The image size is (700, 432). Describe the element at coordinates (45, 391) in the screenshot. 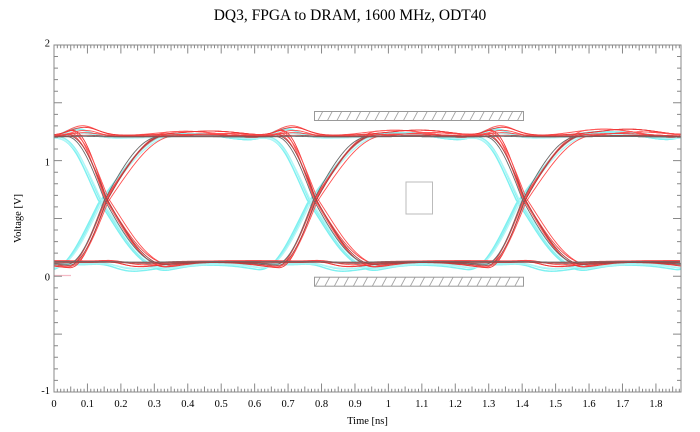

I see `svg-text: -1` at that location.